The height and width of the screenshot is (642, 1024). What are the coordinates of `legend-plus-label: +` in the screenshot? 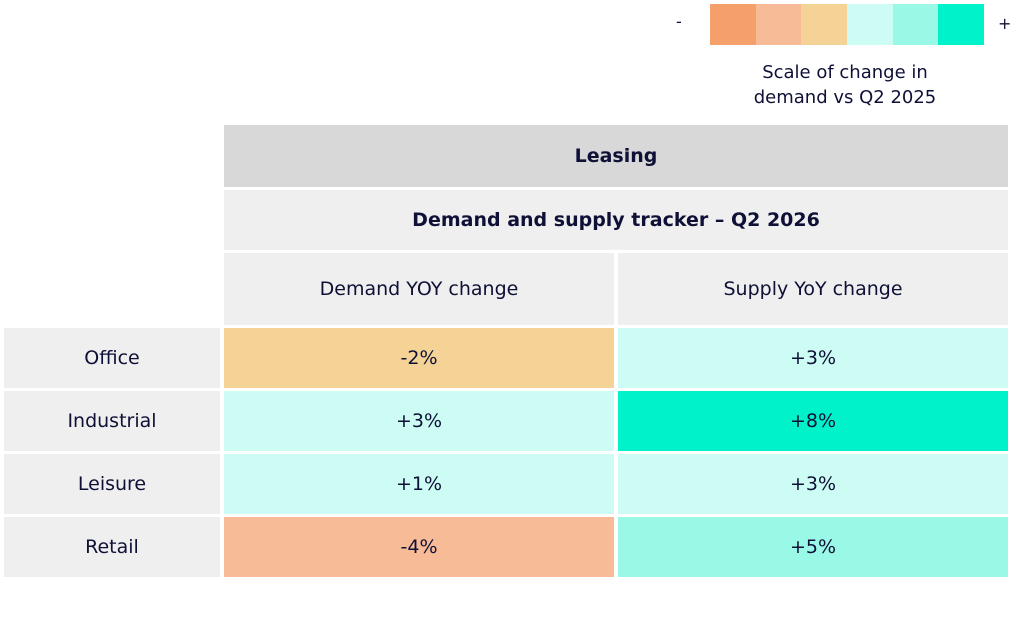 It's located at (1005, 23).